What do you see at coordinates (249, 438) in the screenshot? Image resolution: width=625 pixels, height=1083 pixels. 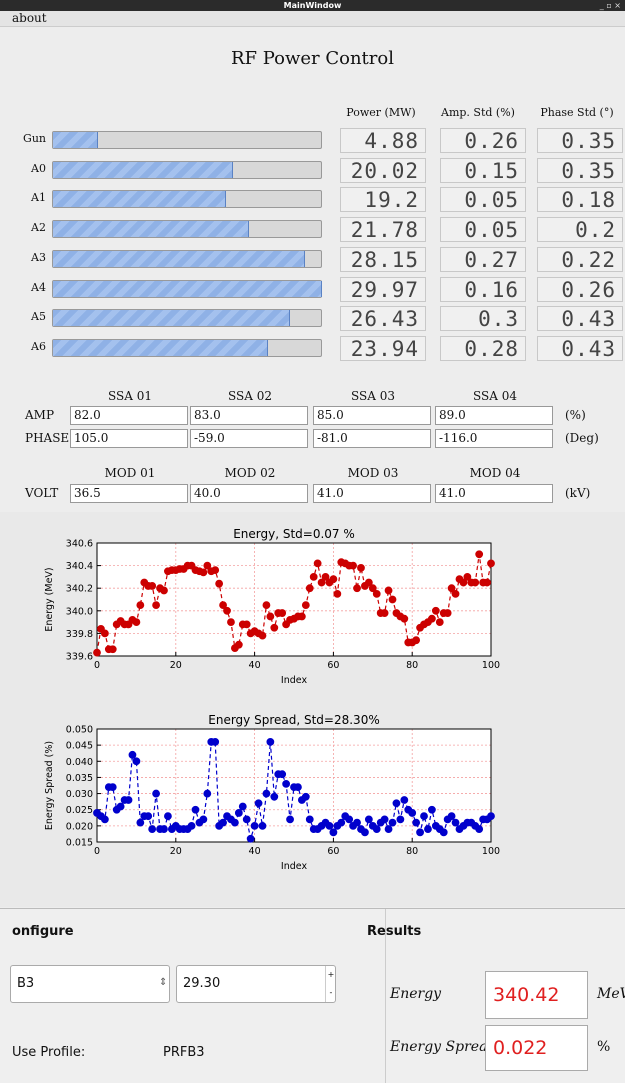 I see `text-input: -59.0` at bounding box center [249, 438].